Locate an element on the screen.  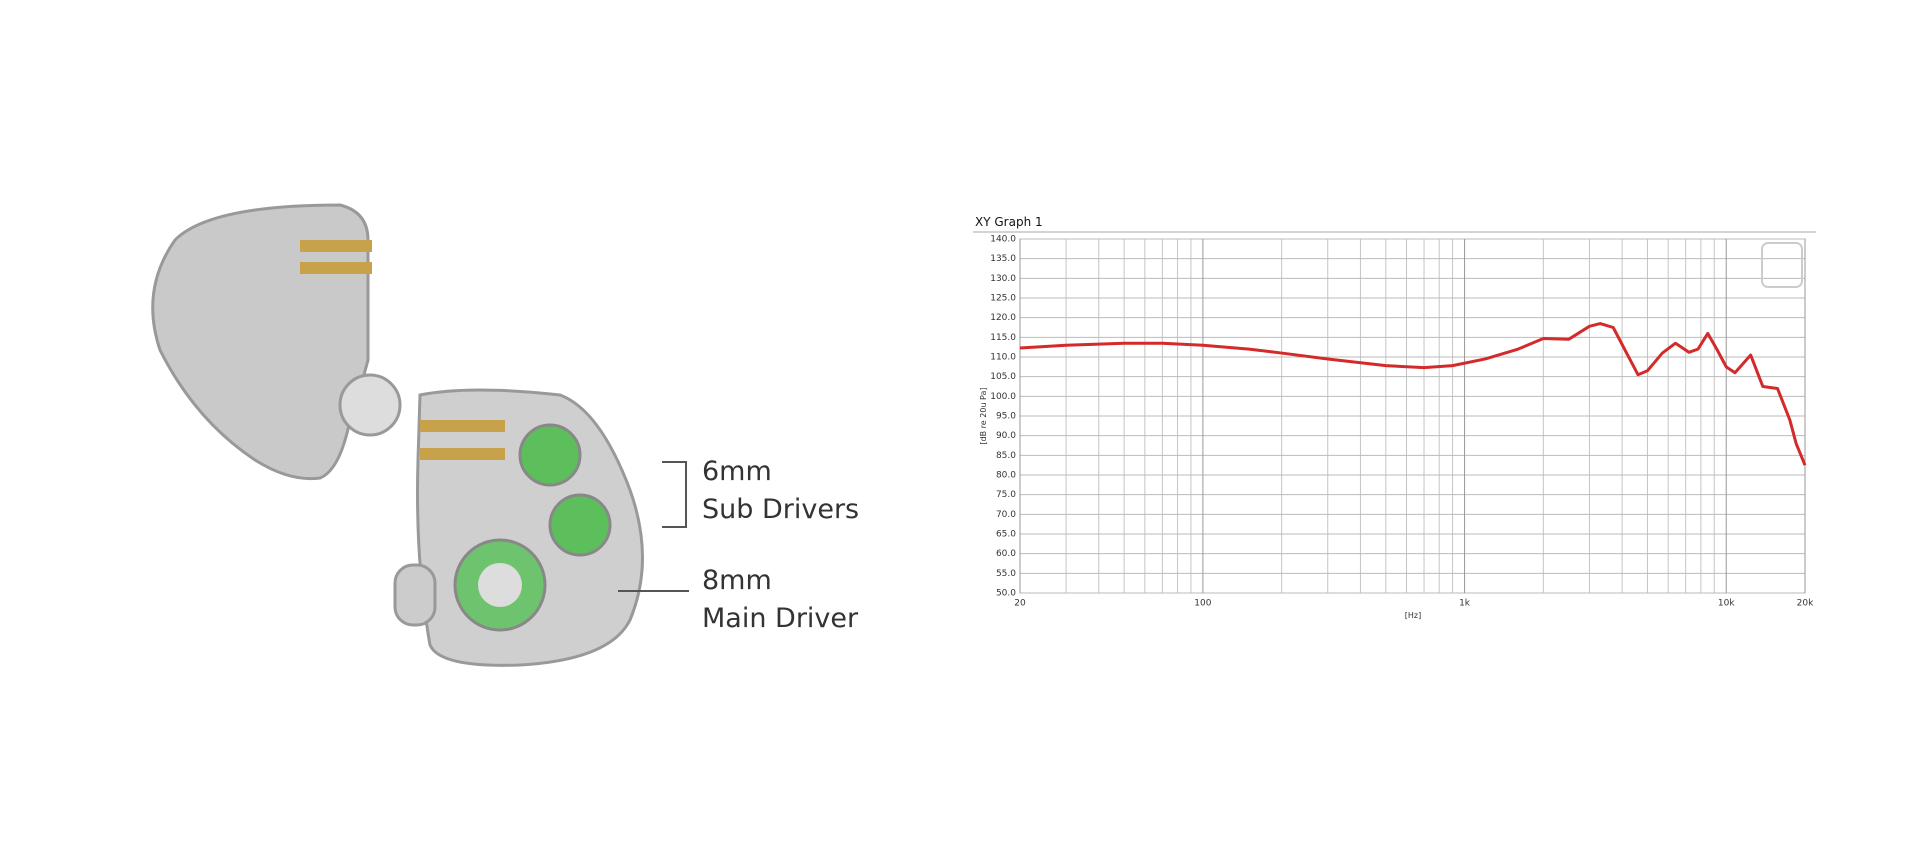
driver-label: Sub Drivers is located at coordinates (780, 509).